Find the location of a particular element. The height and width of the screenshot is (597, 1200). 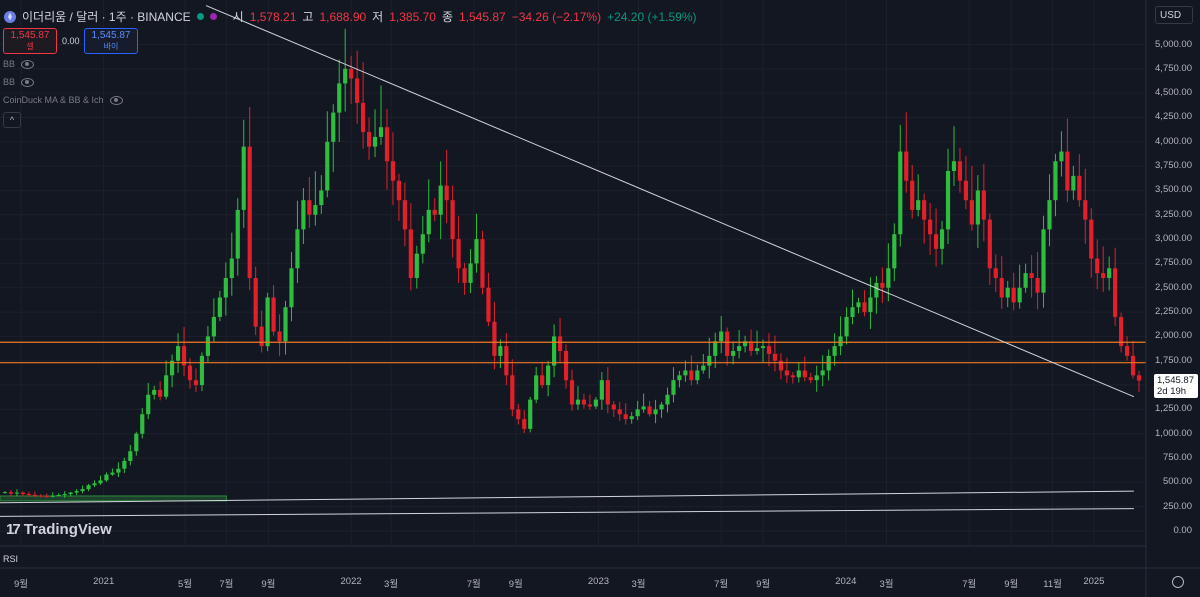

price-tick-label: 500.00 is located at coordinates (1177, 482).